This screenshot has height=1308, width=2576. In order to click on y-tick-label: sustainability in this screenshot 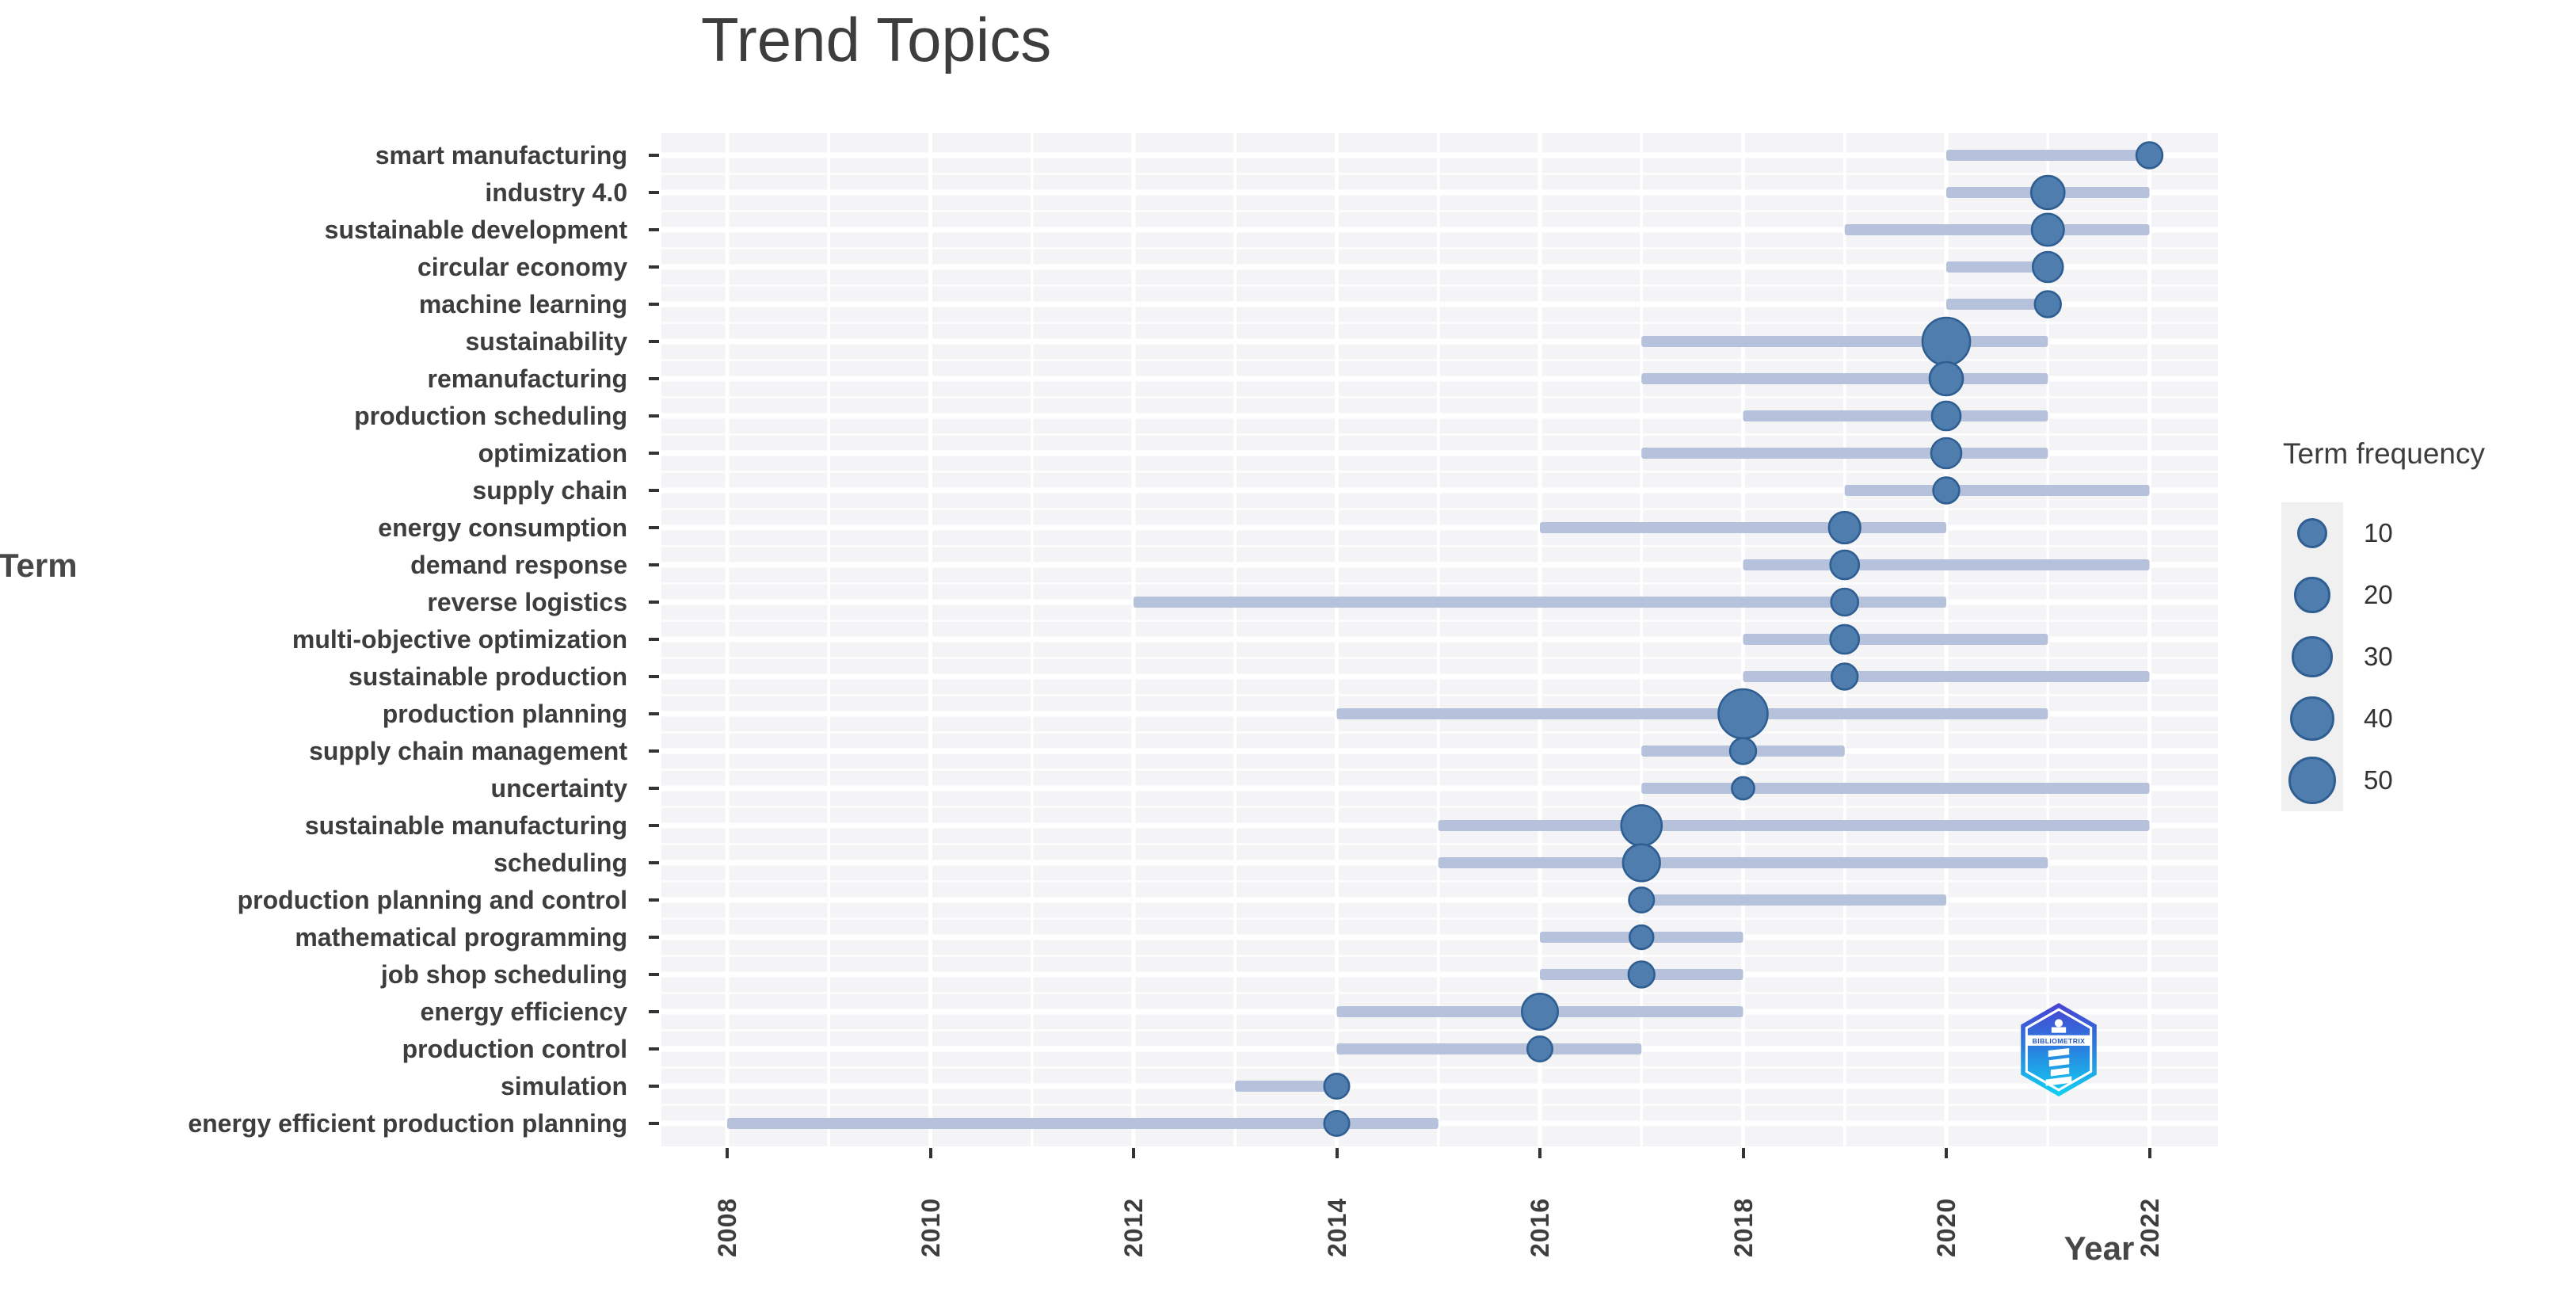, I will do `click(546, 341)`.